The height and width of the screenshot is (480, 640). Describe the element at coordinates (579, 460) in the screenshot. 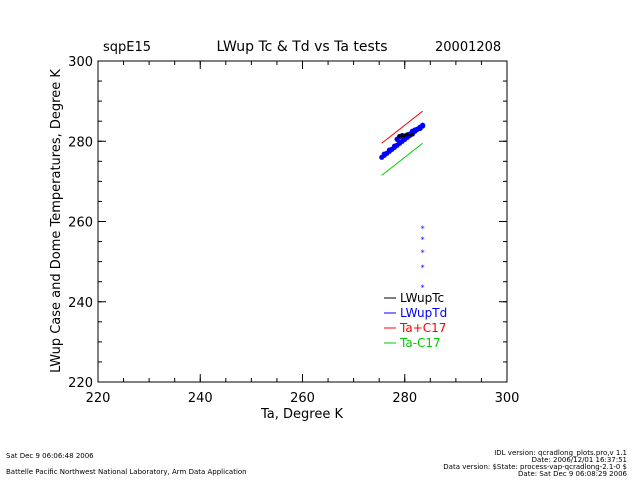

I see `footer-idl-date: Date: 2006/12/01 16:37:51` at that location.